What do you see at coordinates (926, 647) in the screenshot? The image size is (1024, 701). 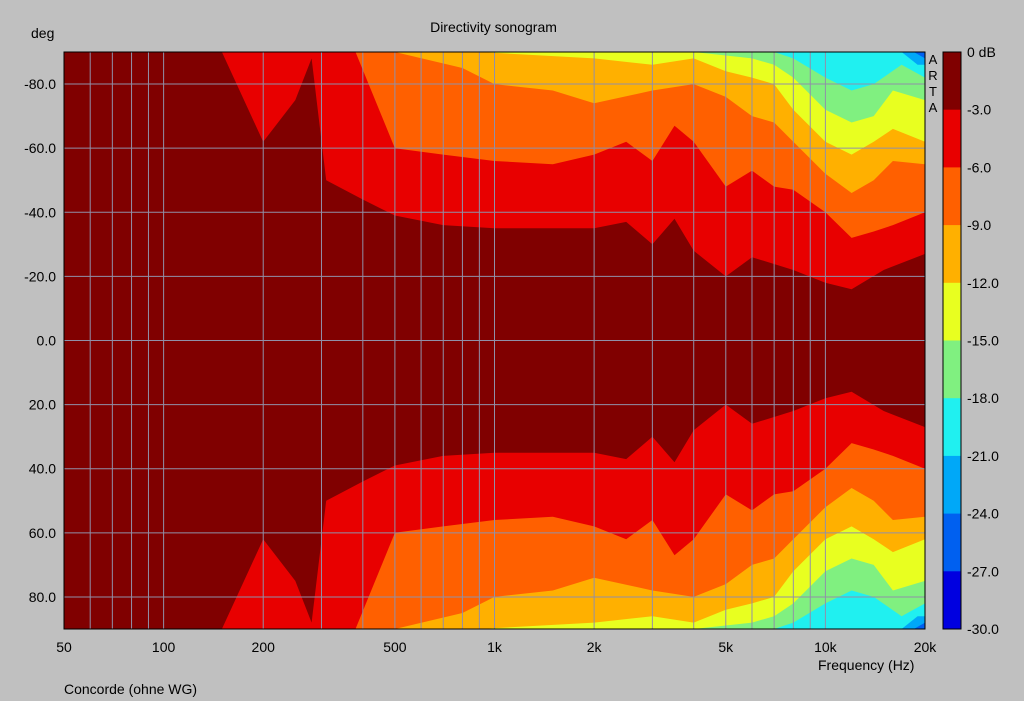 I see `x-tick-label: 20k` at bounding box center [926, 647].